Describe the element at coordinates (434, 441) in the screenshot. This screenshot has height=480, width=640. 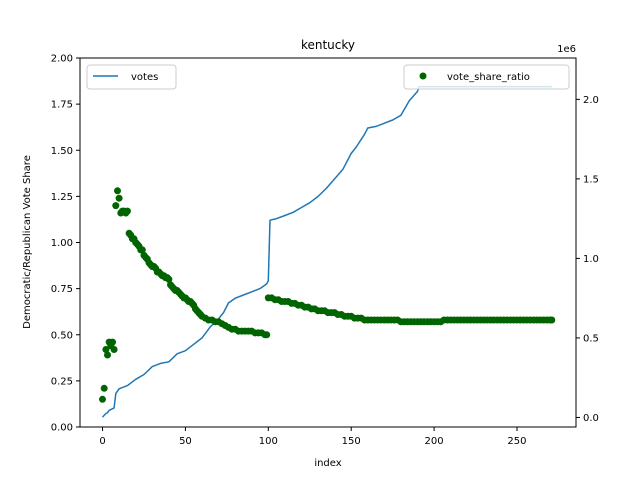
I see `x-tick-label: 200` at that location.